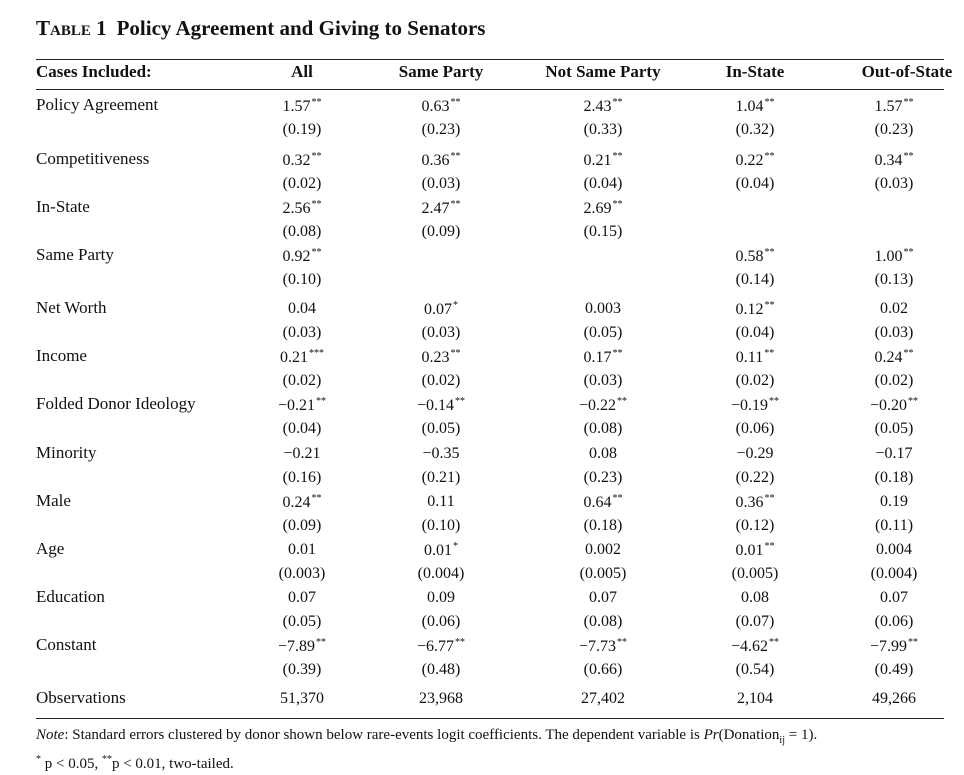  Describe the element at coordinates (597, 357) in the screenshot. I see `coefficient-value: 0.17` at that location.